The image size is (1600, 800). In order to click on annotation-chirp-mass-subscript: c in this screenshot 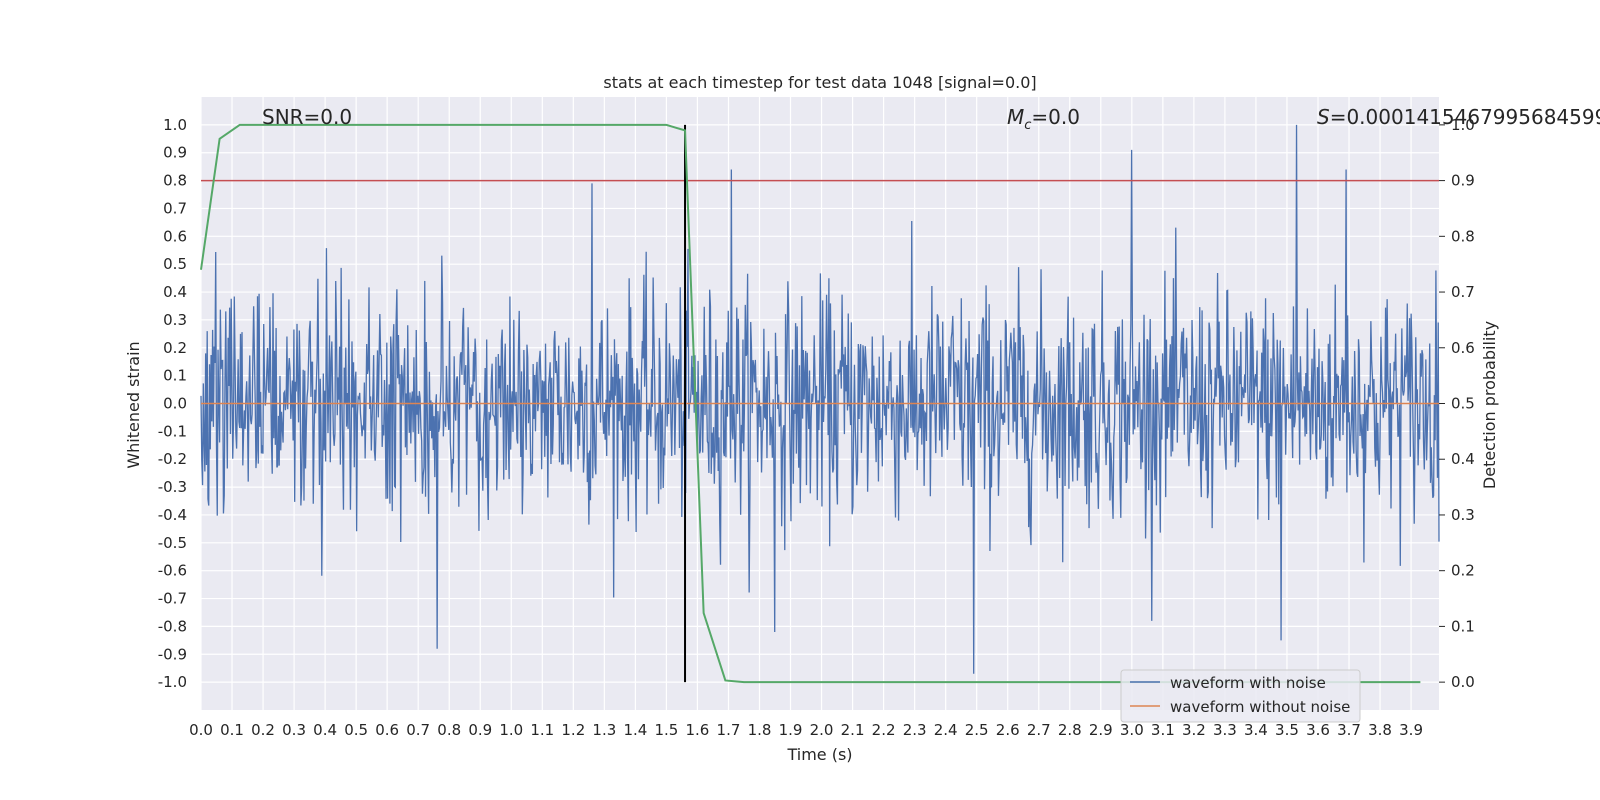, I will do `click(1027, 125)`.